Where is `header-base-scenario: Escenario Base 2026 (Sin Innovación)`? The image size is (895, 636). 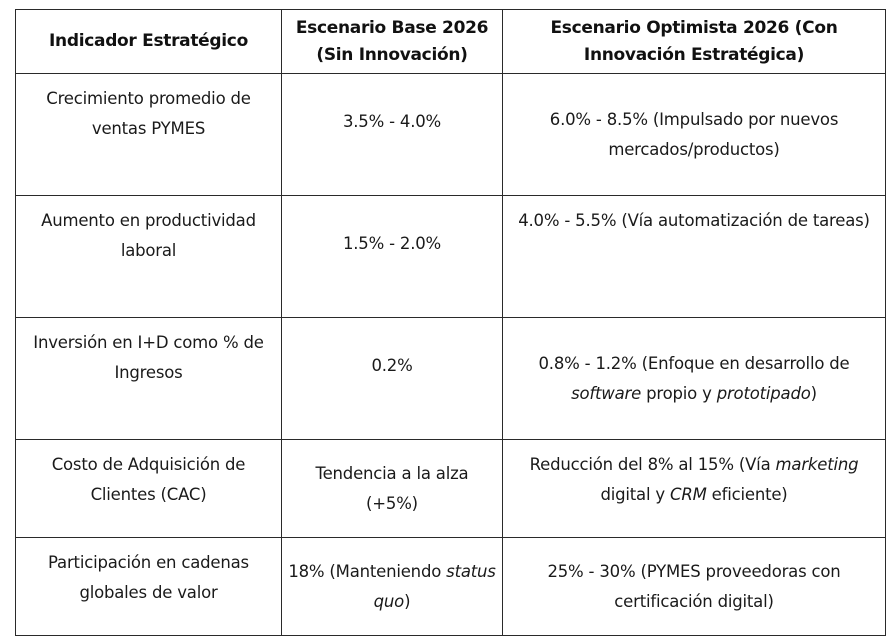 header-base-scenario: Escenario Base 2026 (Sin Innovación) is located at coordinates (392, 41).